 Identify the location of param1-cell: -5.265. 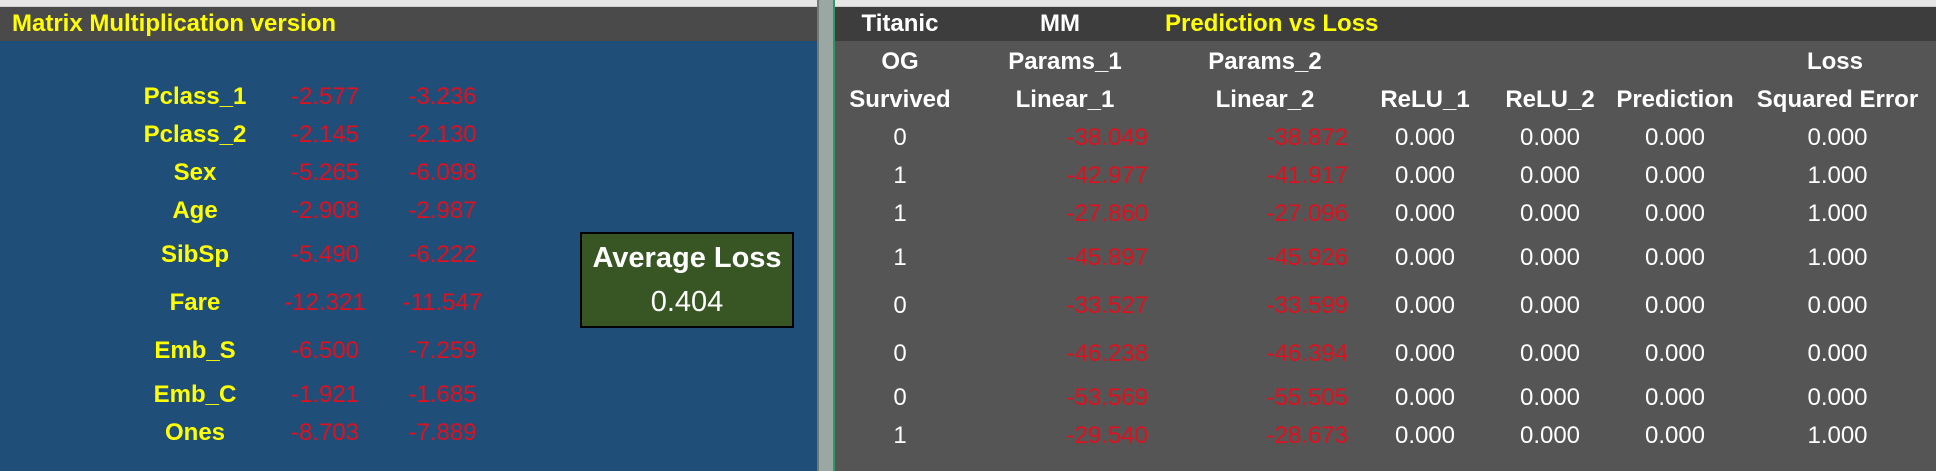
(325, 172).